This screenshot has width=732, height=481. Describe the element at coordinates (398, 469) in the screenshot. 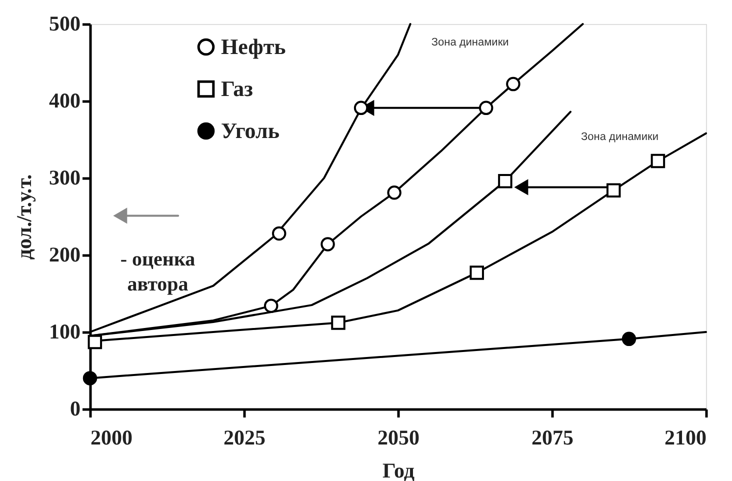

I see `x-axis-title: Год` at that location.